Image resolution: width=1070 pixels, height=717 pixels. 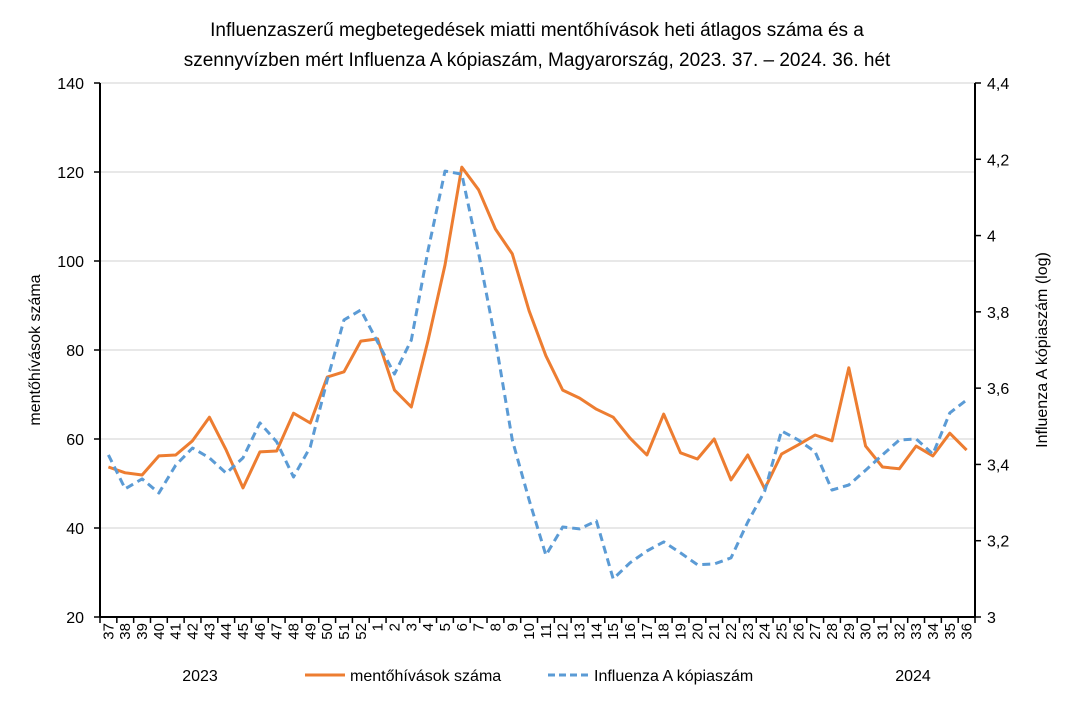 I want to click on legend-label-calls: mentőhívások száma, so click(x=425, y=676).